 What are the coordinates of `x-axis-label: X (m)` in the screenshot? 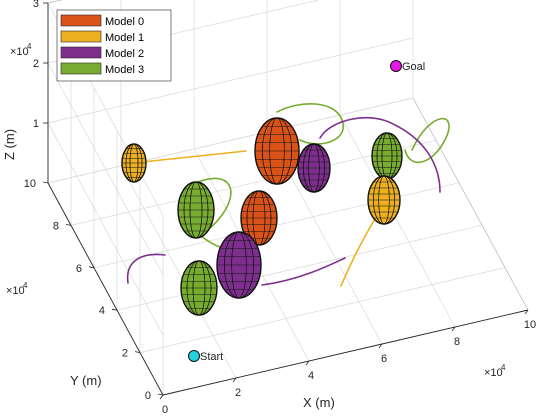 It's located at (319, 402).